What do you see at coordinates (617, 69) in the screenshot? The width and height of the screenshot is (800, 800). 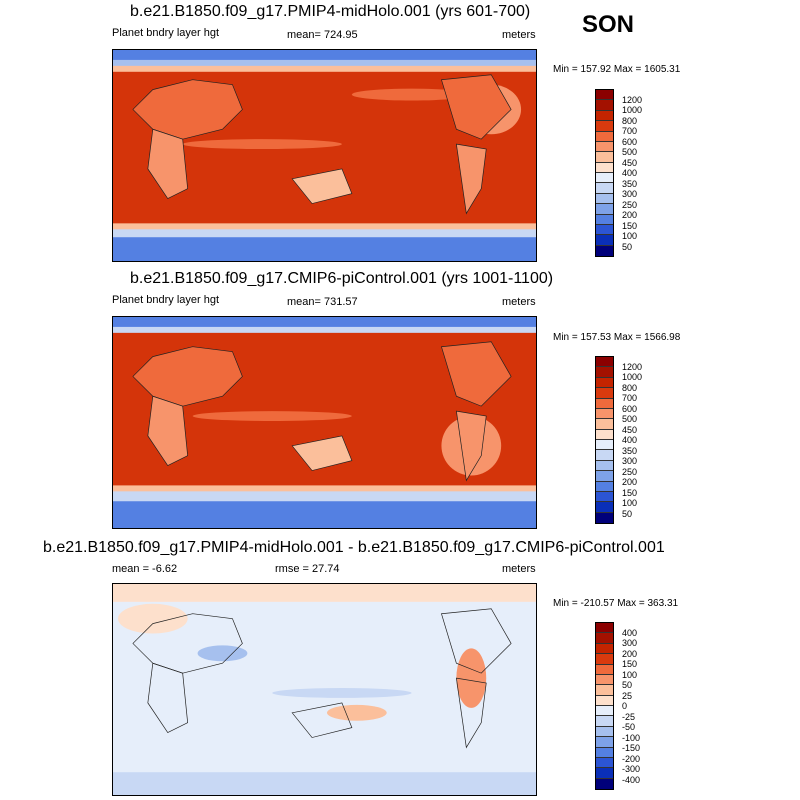 I see `panel-1-minmax: Min = 157.92 Max = 1605.31` at bounding box center [617, 69].